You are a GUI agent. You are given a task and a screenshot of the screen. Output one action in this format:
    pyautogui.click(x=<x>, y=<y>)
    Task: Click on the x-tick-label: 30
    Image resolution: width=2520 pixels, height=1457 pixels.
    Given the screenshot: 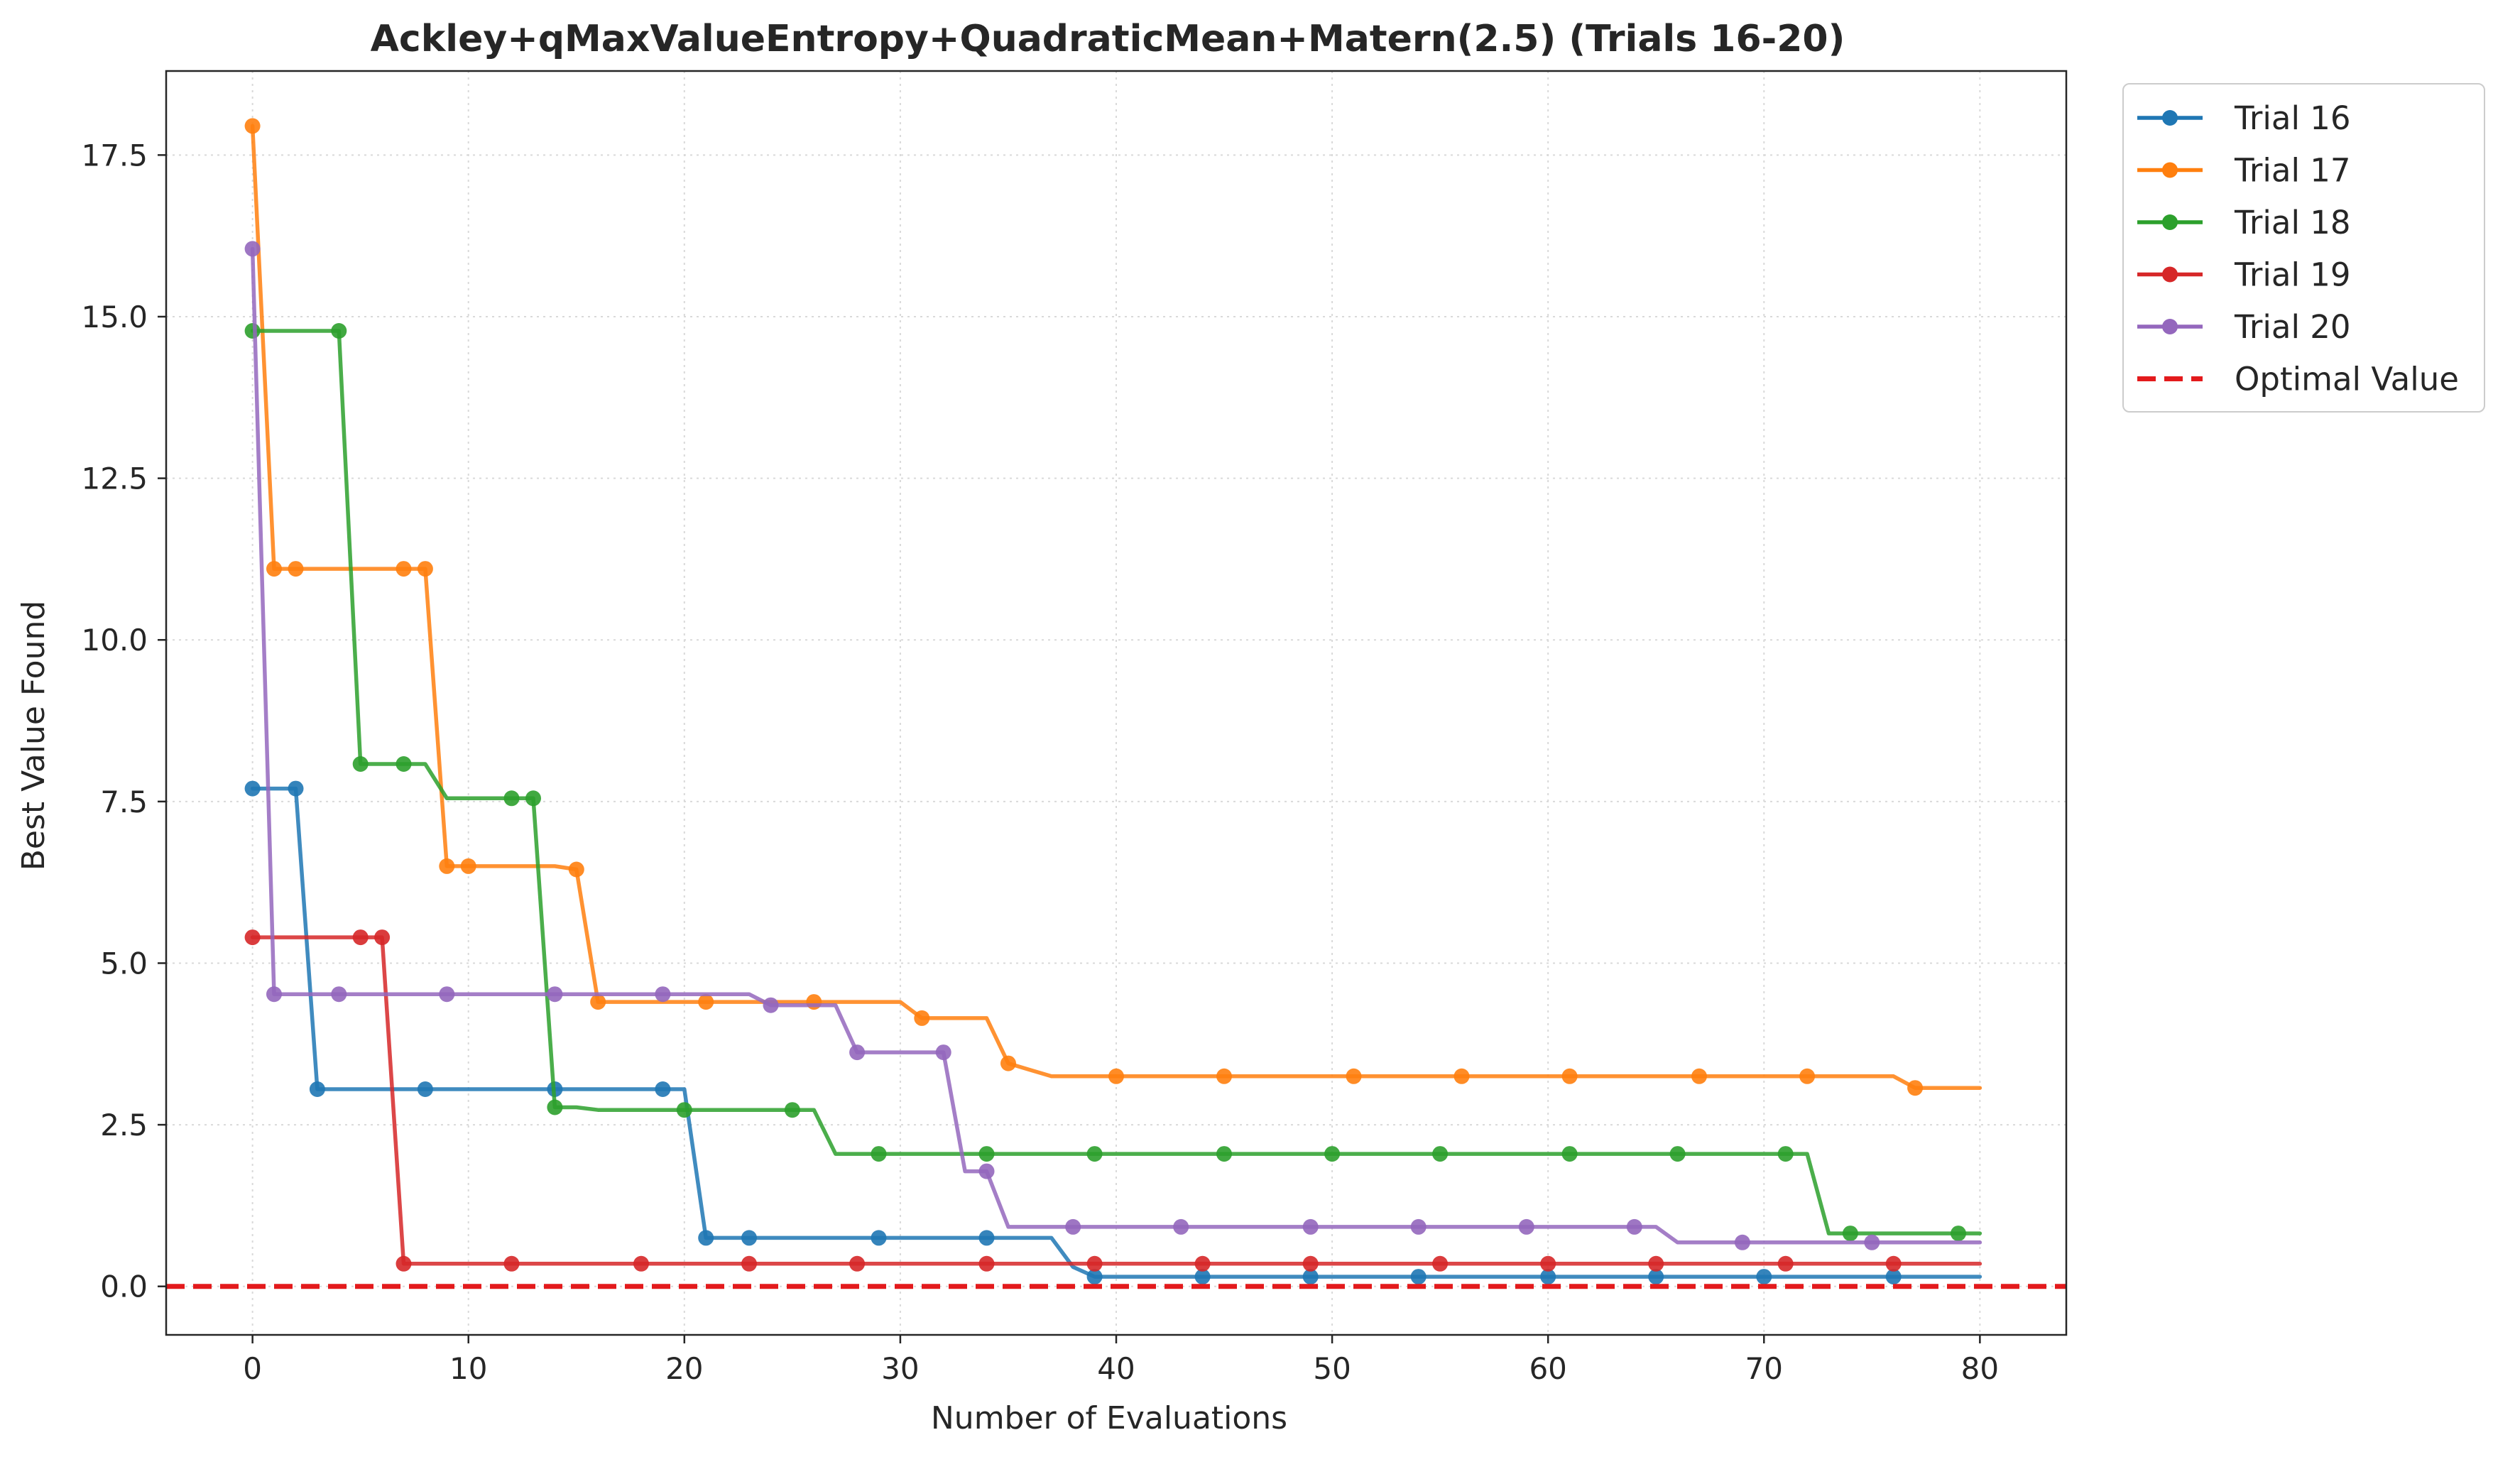 What is the action you would take?
    pyautogui.click(x=900, y=1368)
    